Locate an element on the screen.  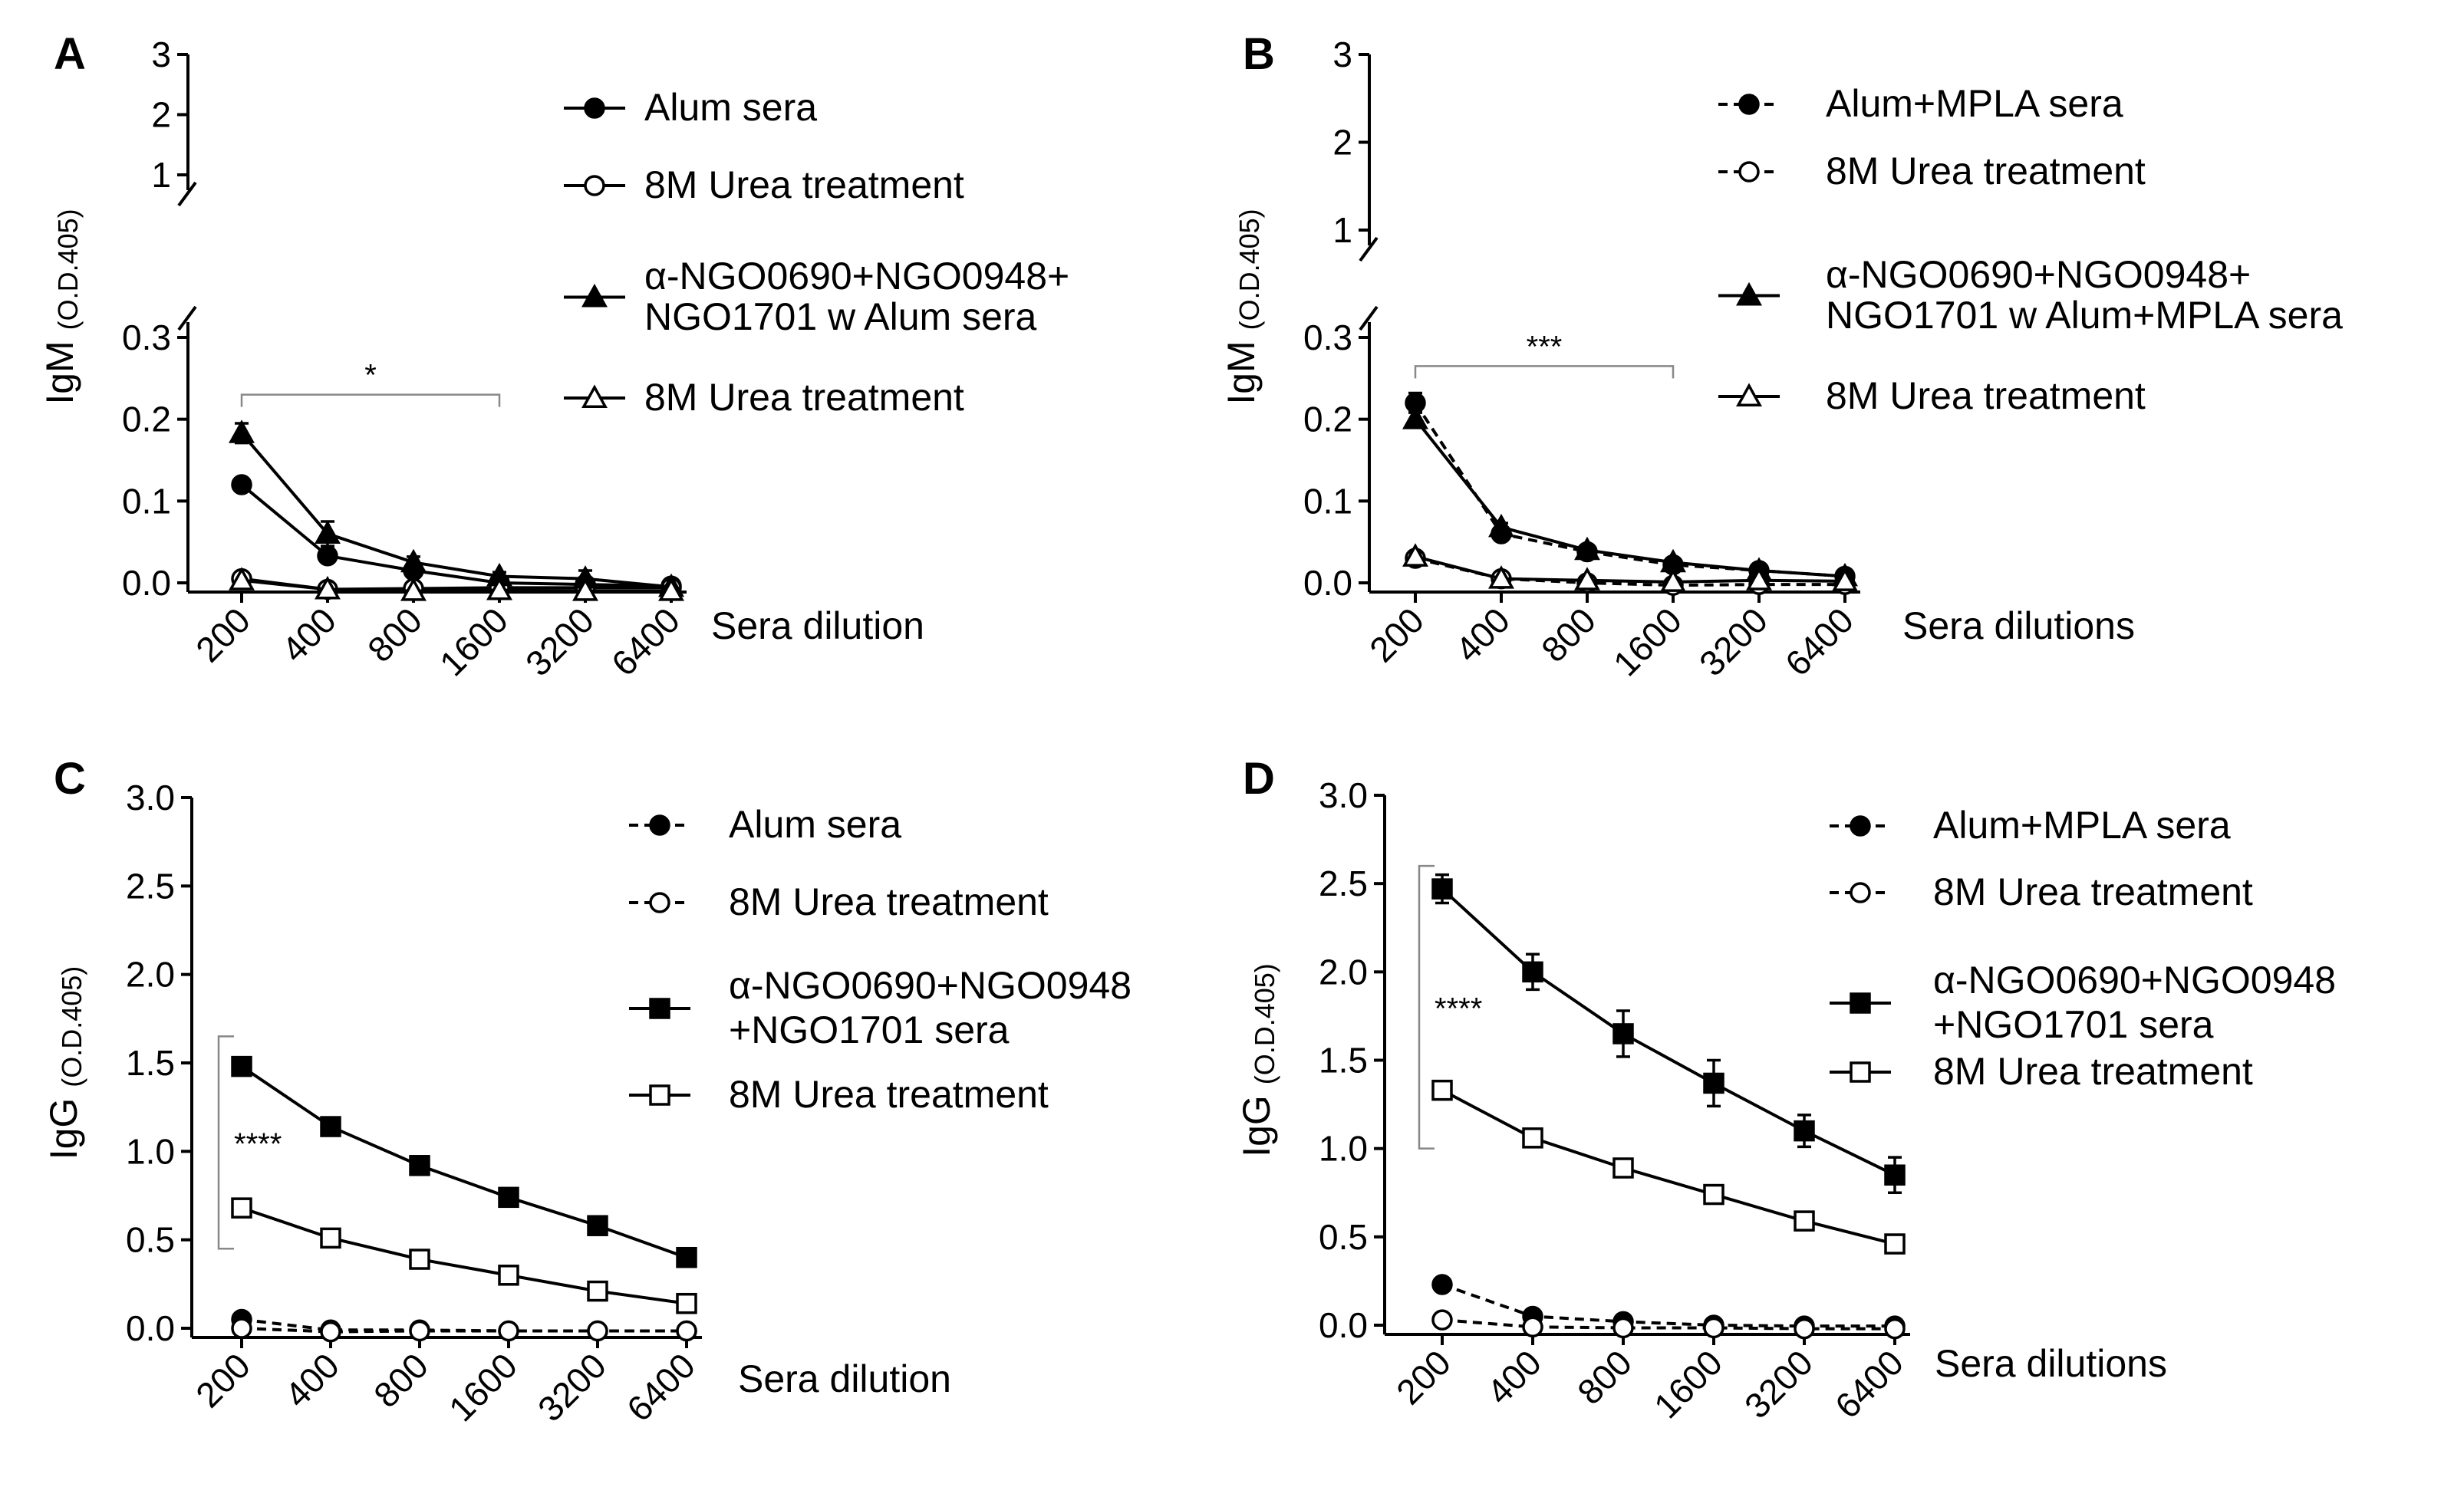
legend-label: NGO1701 w Alum sera is located at coordinates (840, 316).